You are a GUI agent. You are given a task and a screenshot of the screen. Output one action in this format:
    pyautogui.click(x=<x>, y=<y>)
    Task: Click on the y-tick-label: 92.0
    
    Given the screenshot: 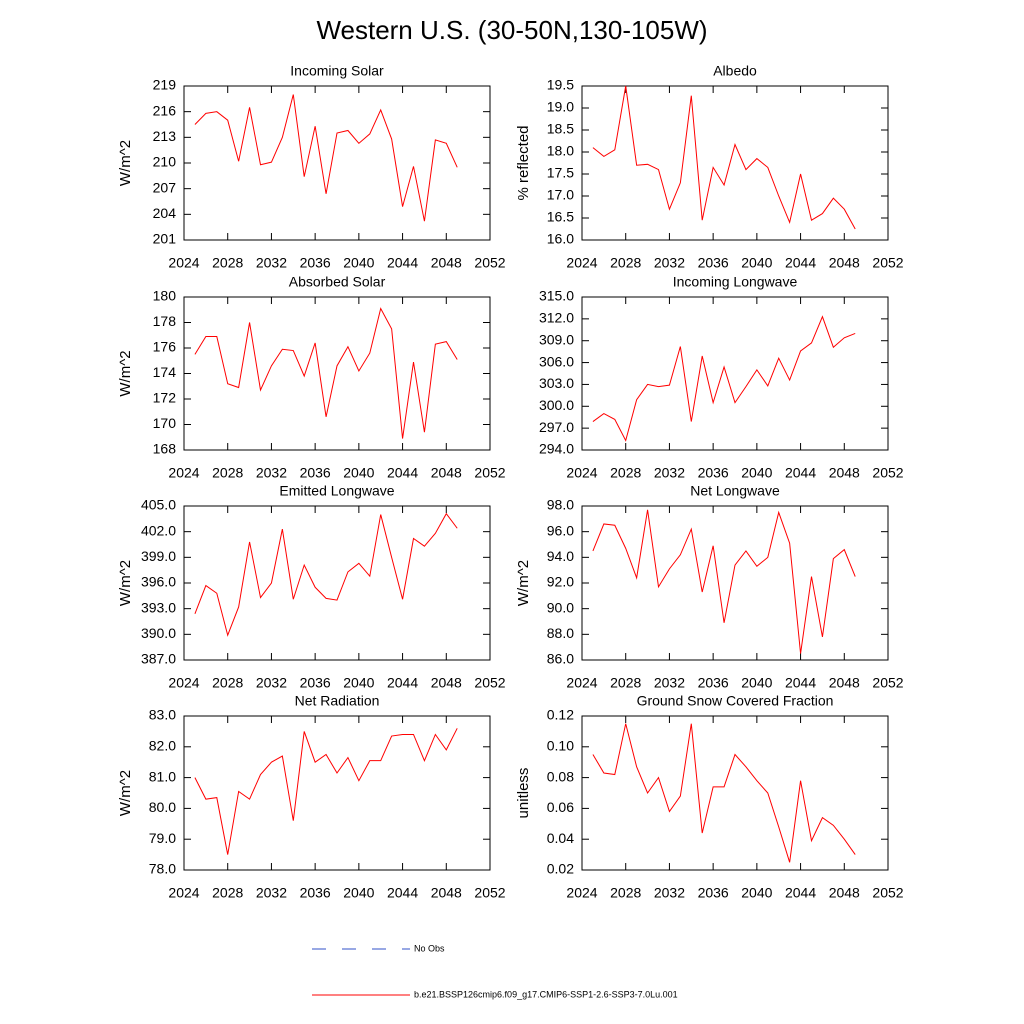 What is the action you would take?
    pyautogui.click(x=560, y=582)
    